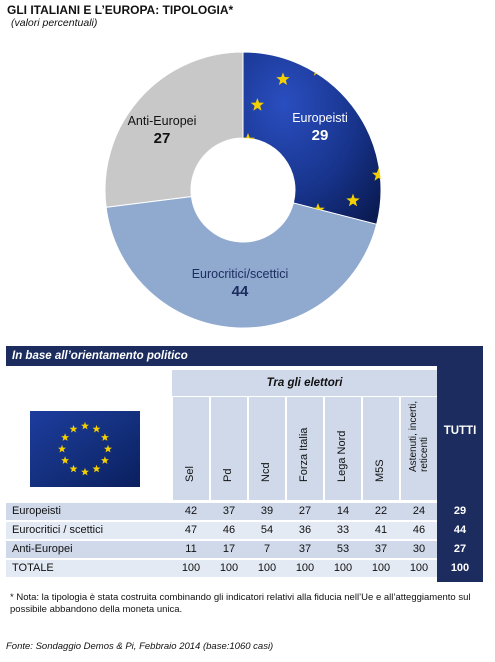  I want to click on column-header: Astenuti, incerti, reticenti, so click(419, 448).